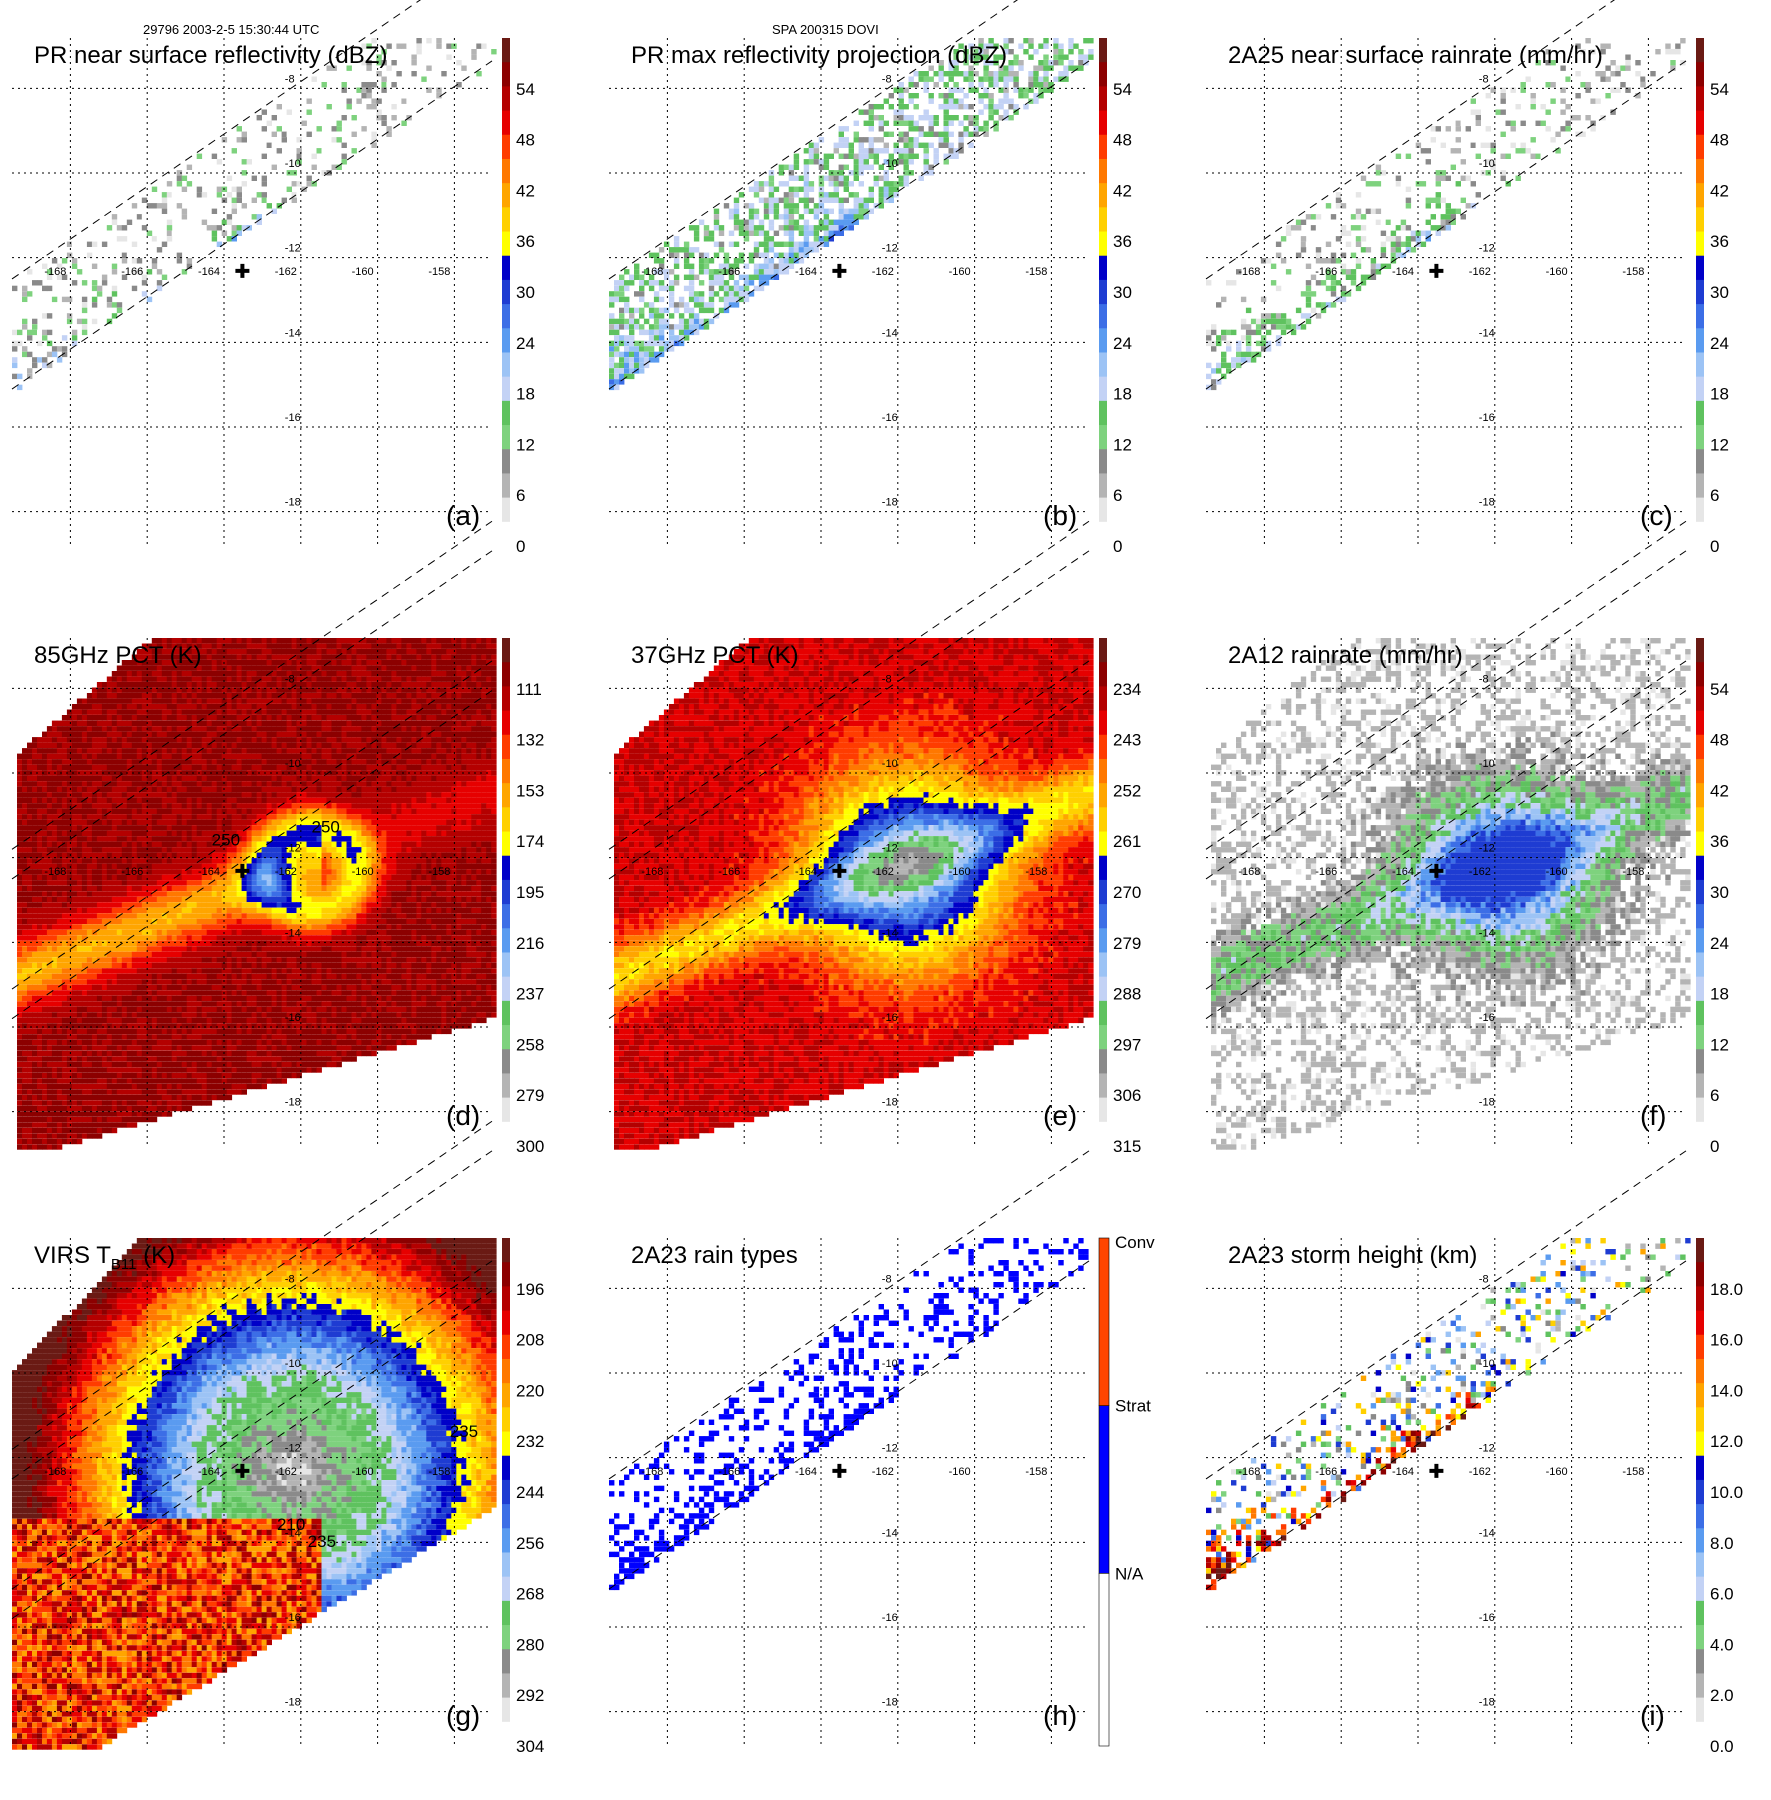  Describe the element at coordinates (257, 894) in the screenshot. I see `panel-d-field` at that location.